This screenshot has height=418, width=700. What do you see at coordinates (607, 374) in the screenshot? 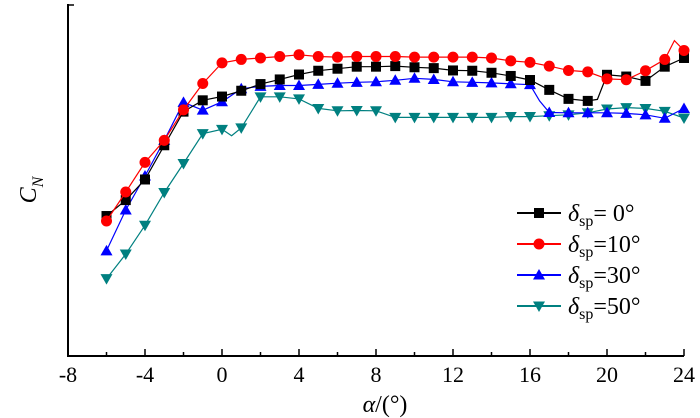
I see `x-tick-label: 20` at bounding box center [607, 374].